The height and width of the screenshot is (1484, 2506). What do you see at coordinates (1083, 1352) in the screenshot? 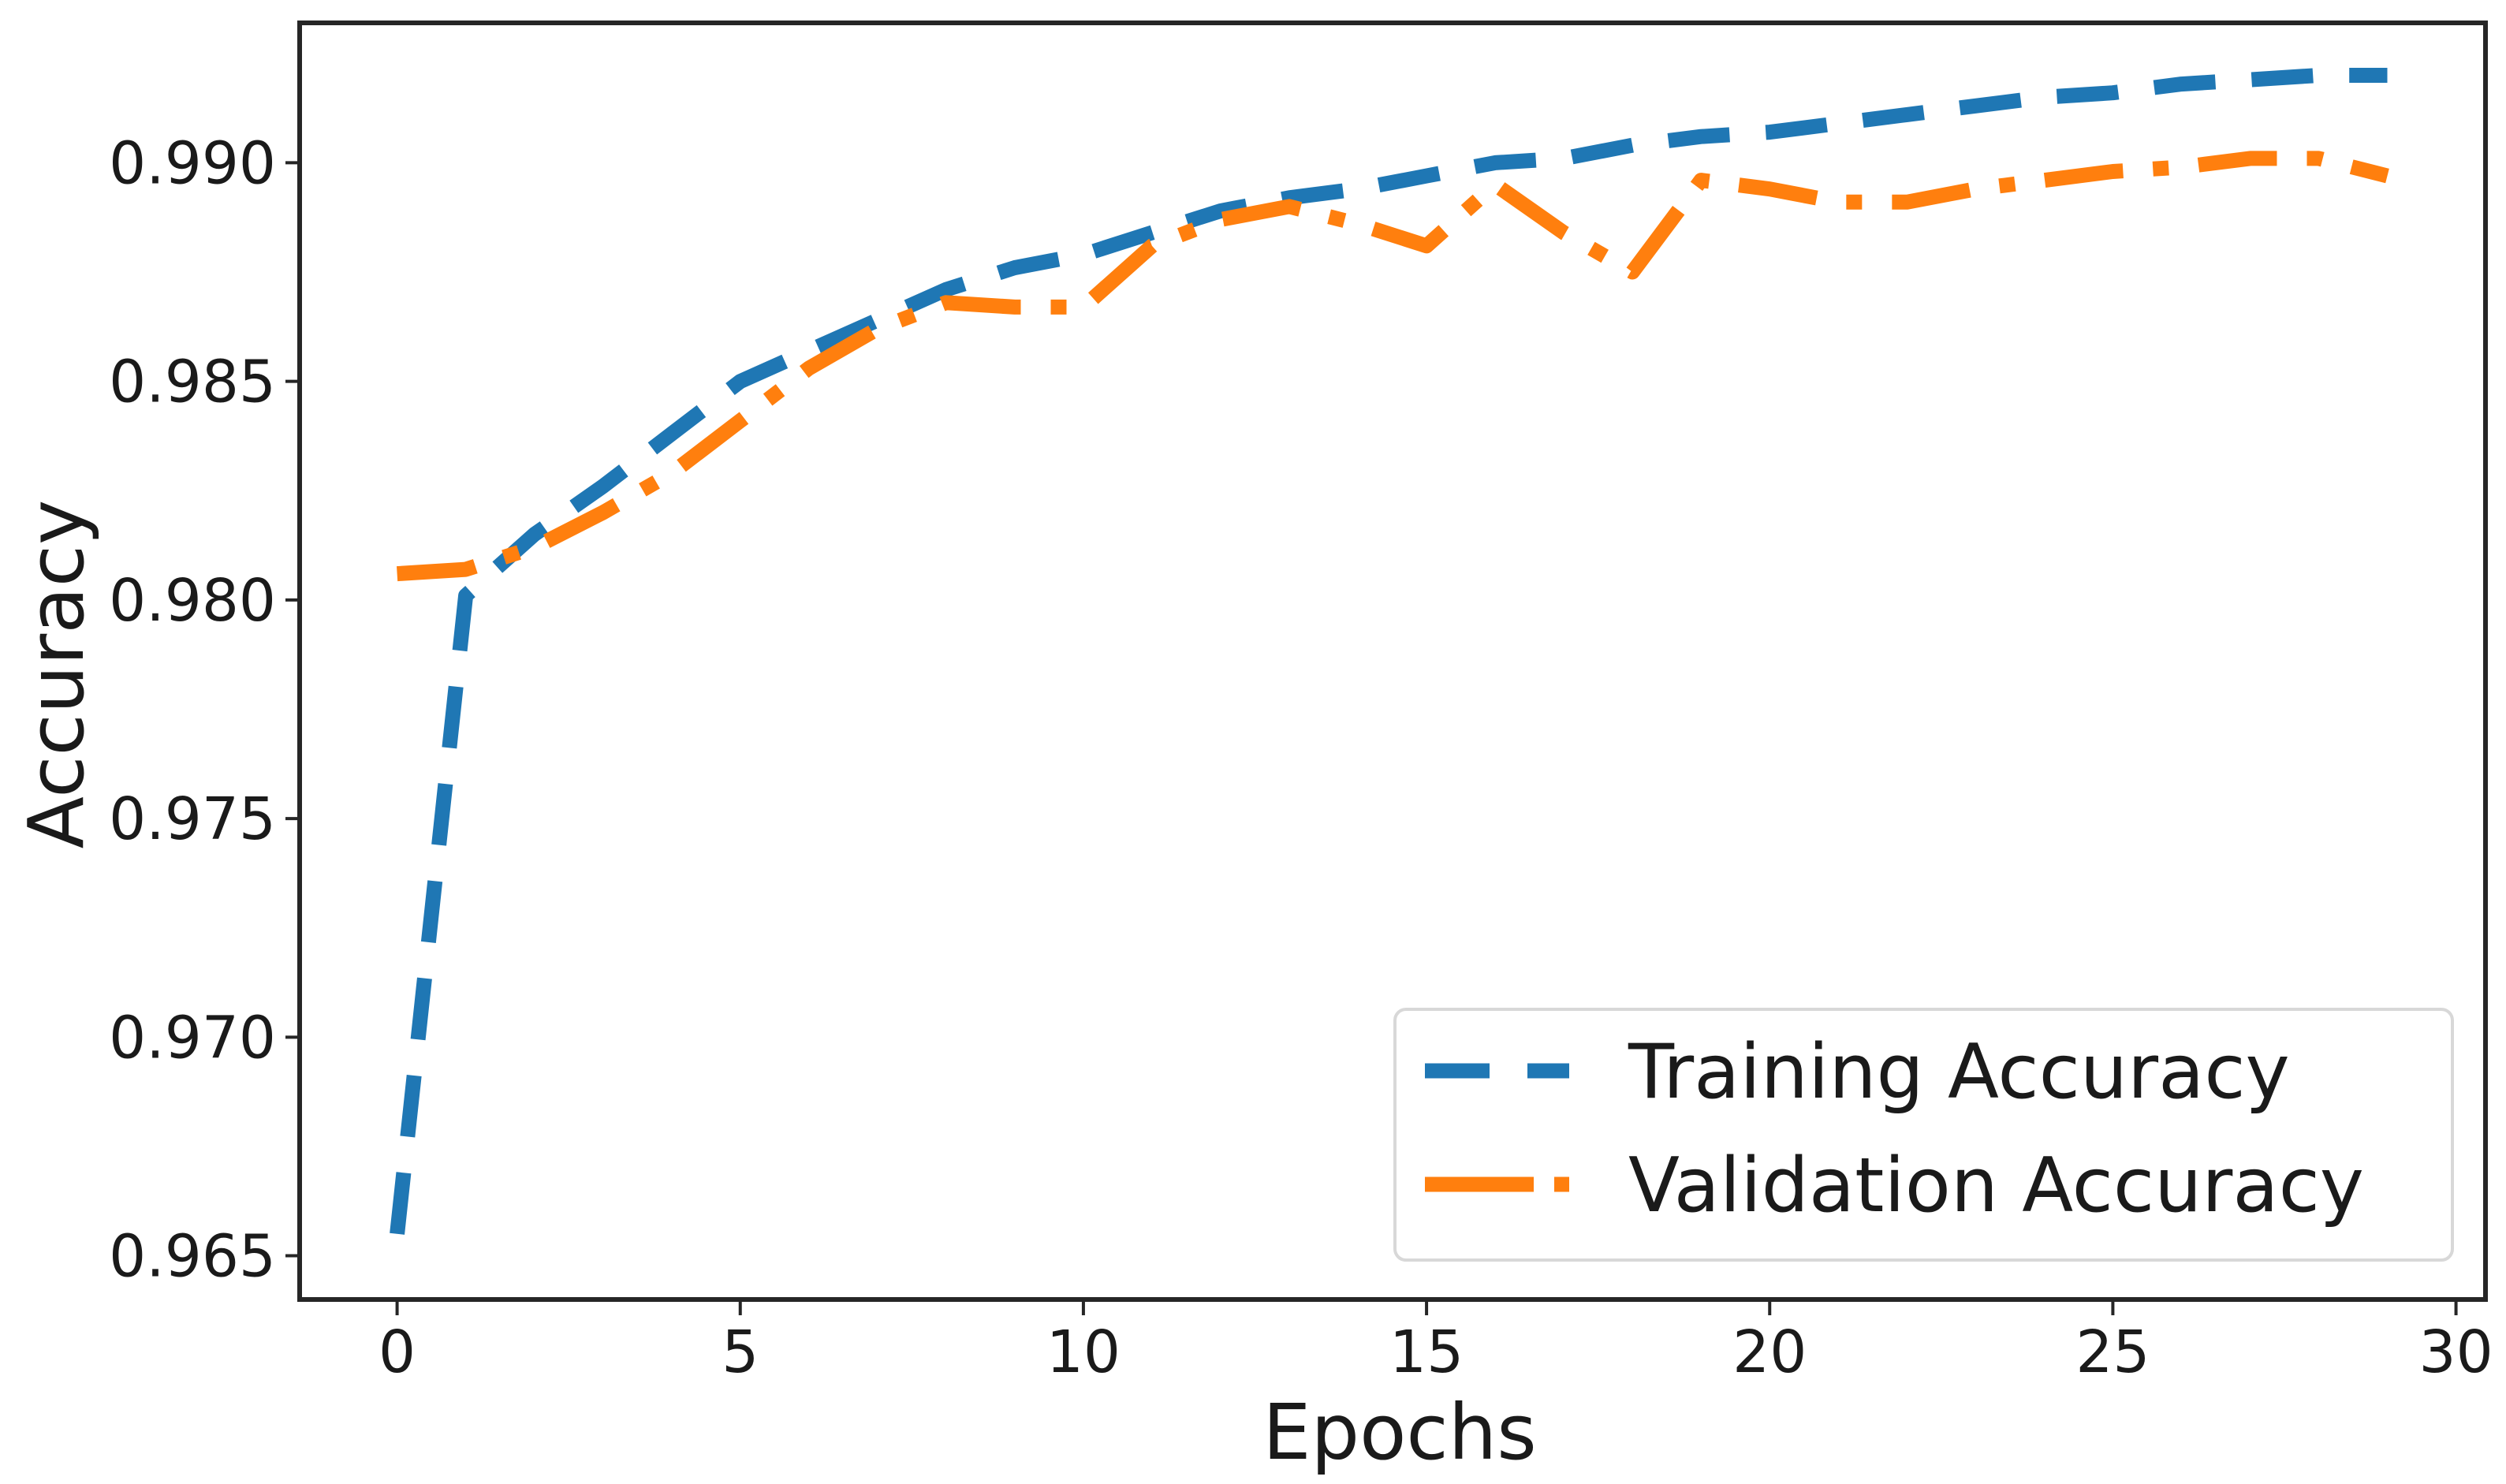
I see `x-tick-label: 10` at bounding box center [1083, 1352].